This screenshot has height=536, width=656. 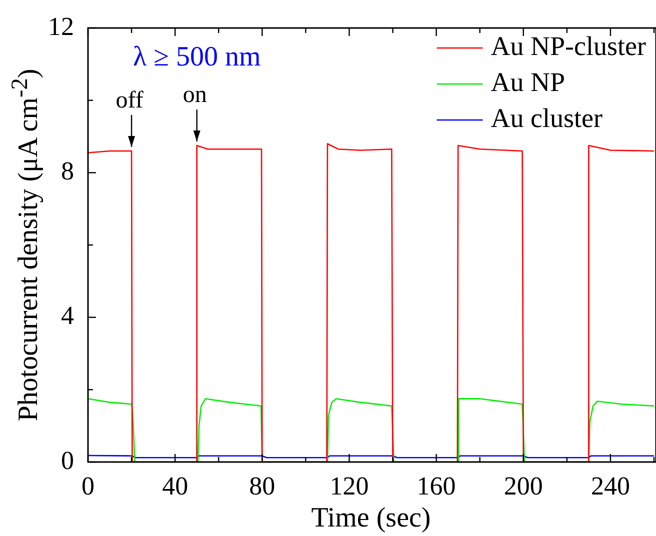 I want to click on legend-label: Au cluster, so click(x=546, y=118).